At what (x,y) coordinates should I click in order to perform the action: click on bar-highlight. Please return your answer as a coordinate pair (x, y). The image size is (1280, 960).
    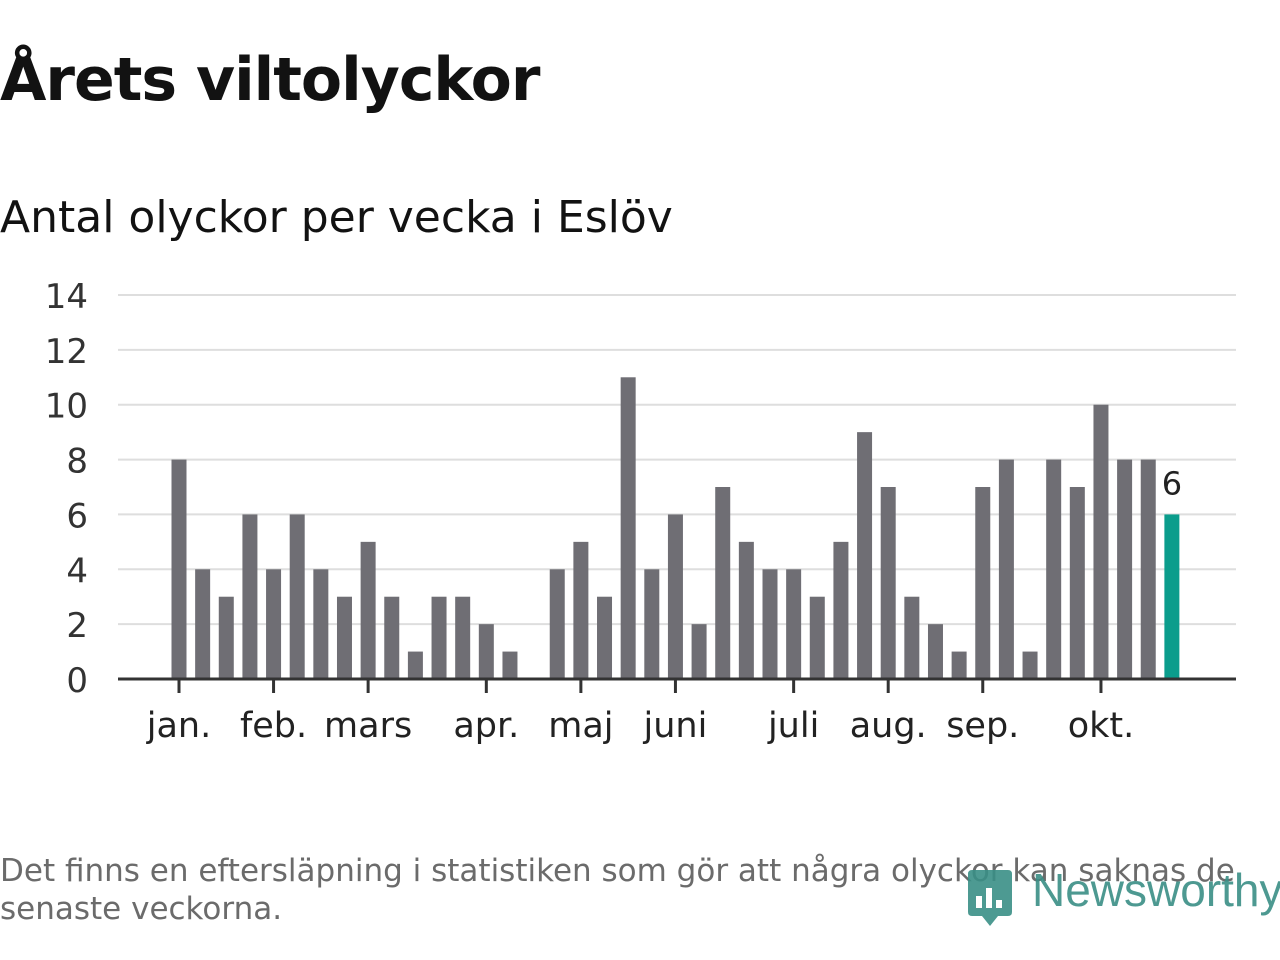
    Looking at the image, I should click on (1172, 596).